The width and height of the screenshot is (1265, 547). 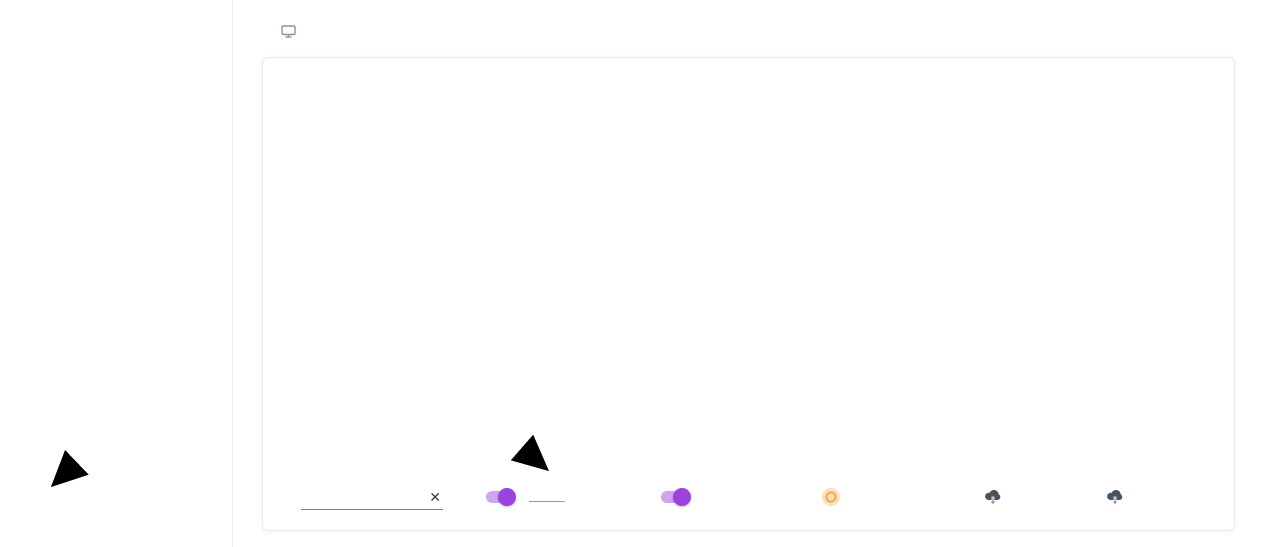 I want to click on averages-field, so click(x=547, y=492).